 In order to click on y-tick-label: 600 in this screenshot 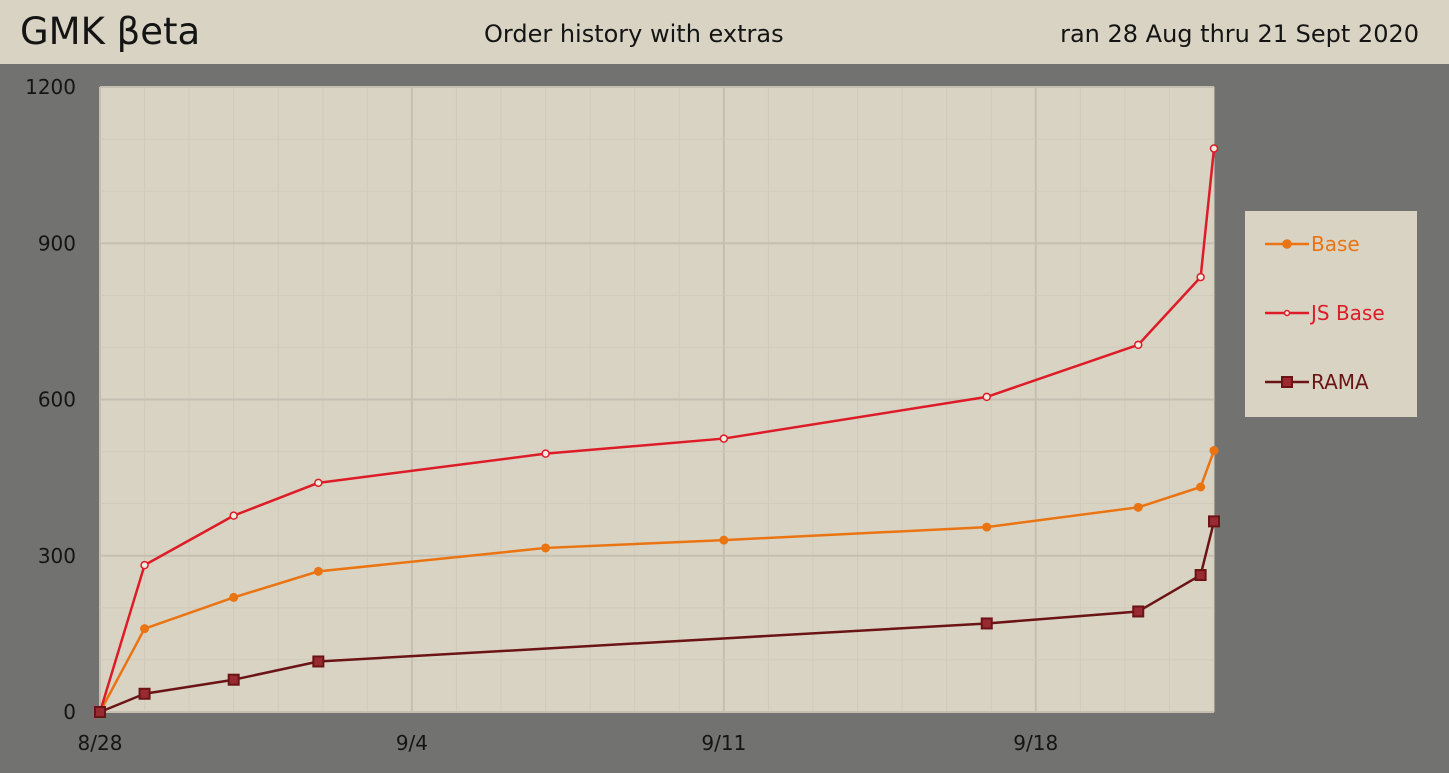, I will do `click(57, 400)`.